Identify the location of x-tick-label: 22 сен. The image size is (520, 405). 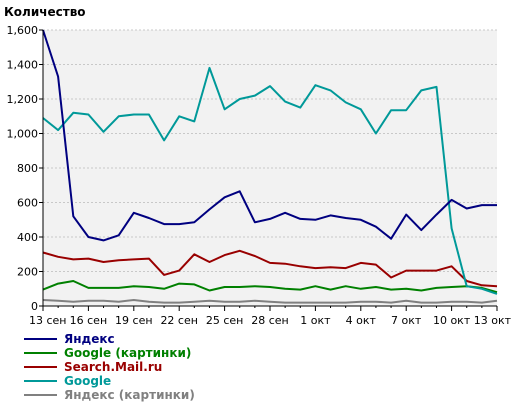
(179, 320).